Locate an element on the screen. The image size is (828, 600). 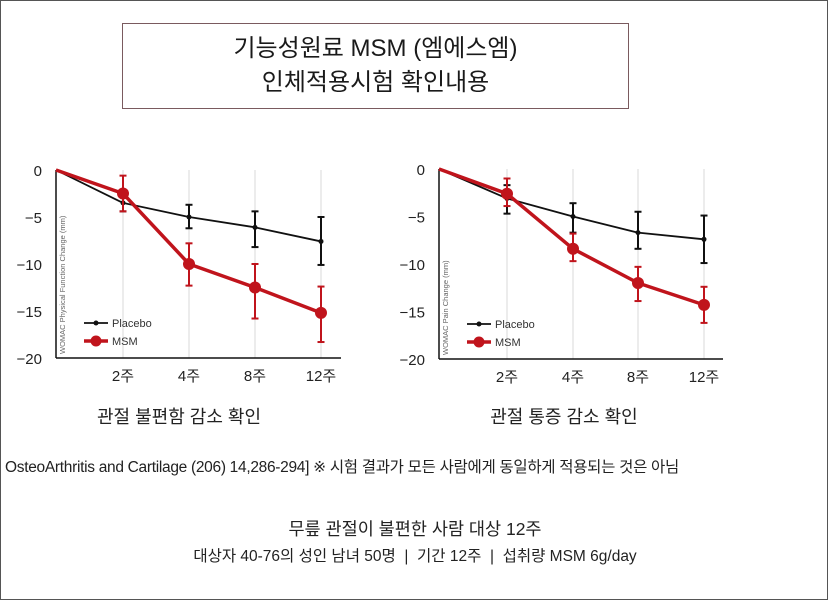
title-box: 기능성원료 MSM (엠에스엠) 인체적용시험 확인내용 is located at coordinates (375, 66).